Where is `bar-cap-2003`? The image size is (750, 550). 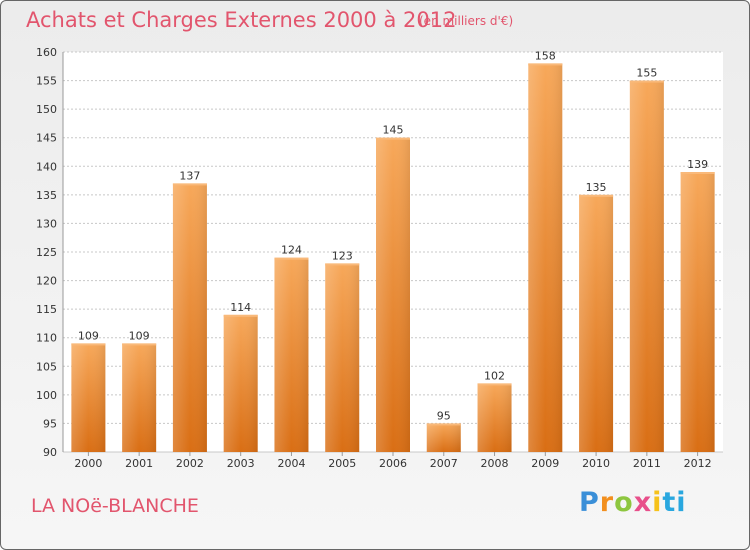
bar-cap-2003 is located at coordinates (240, 315).